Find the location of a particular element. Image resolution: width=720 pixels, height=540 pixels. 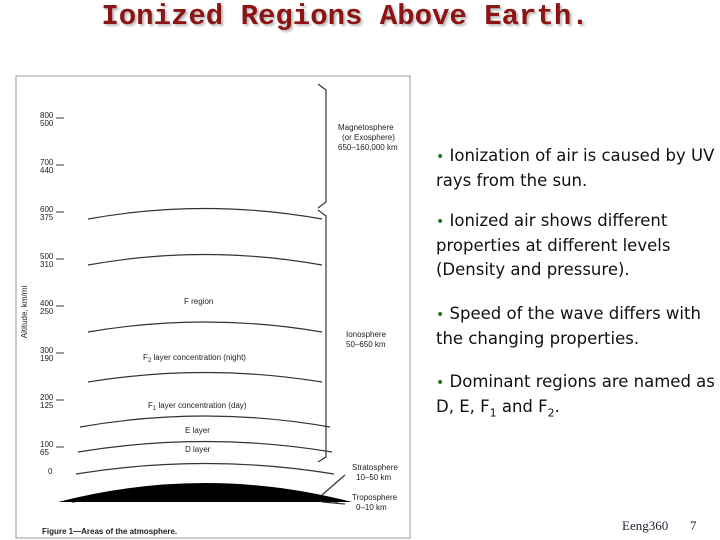

bullet-text: and F is located at coordinates (522, 406).